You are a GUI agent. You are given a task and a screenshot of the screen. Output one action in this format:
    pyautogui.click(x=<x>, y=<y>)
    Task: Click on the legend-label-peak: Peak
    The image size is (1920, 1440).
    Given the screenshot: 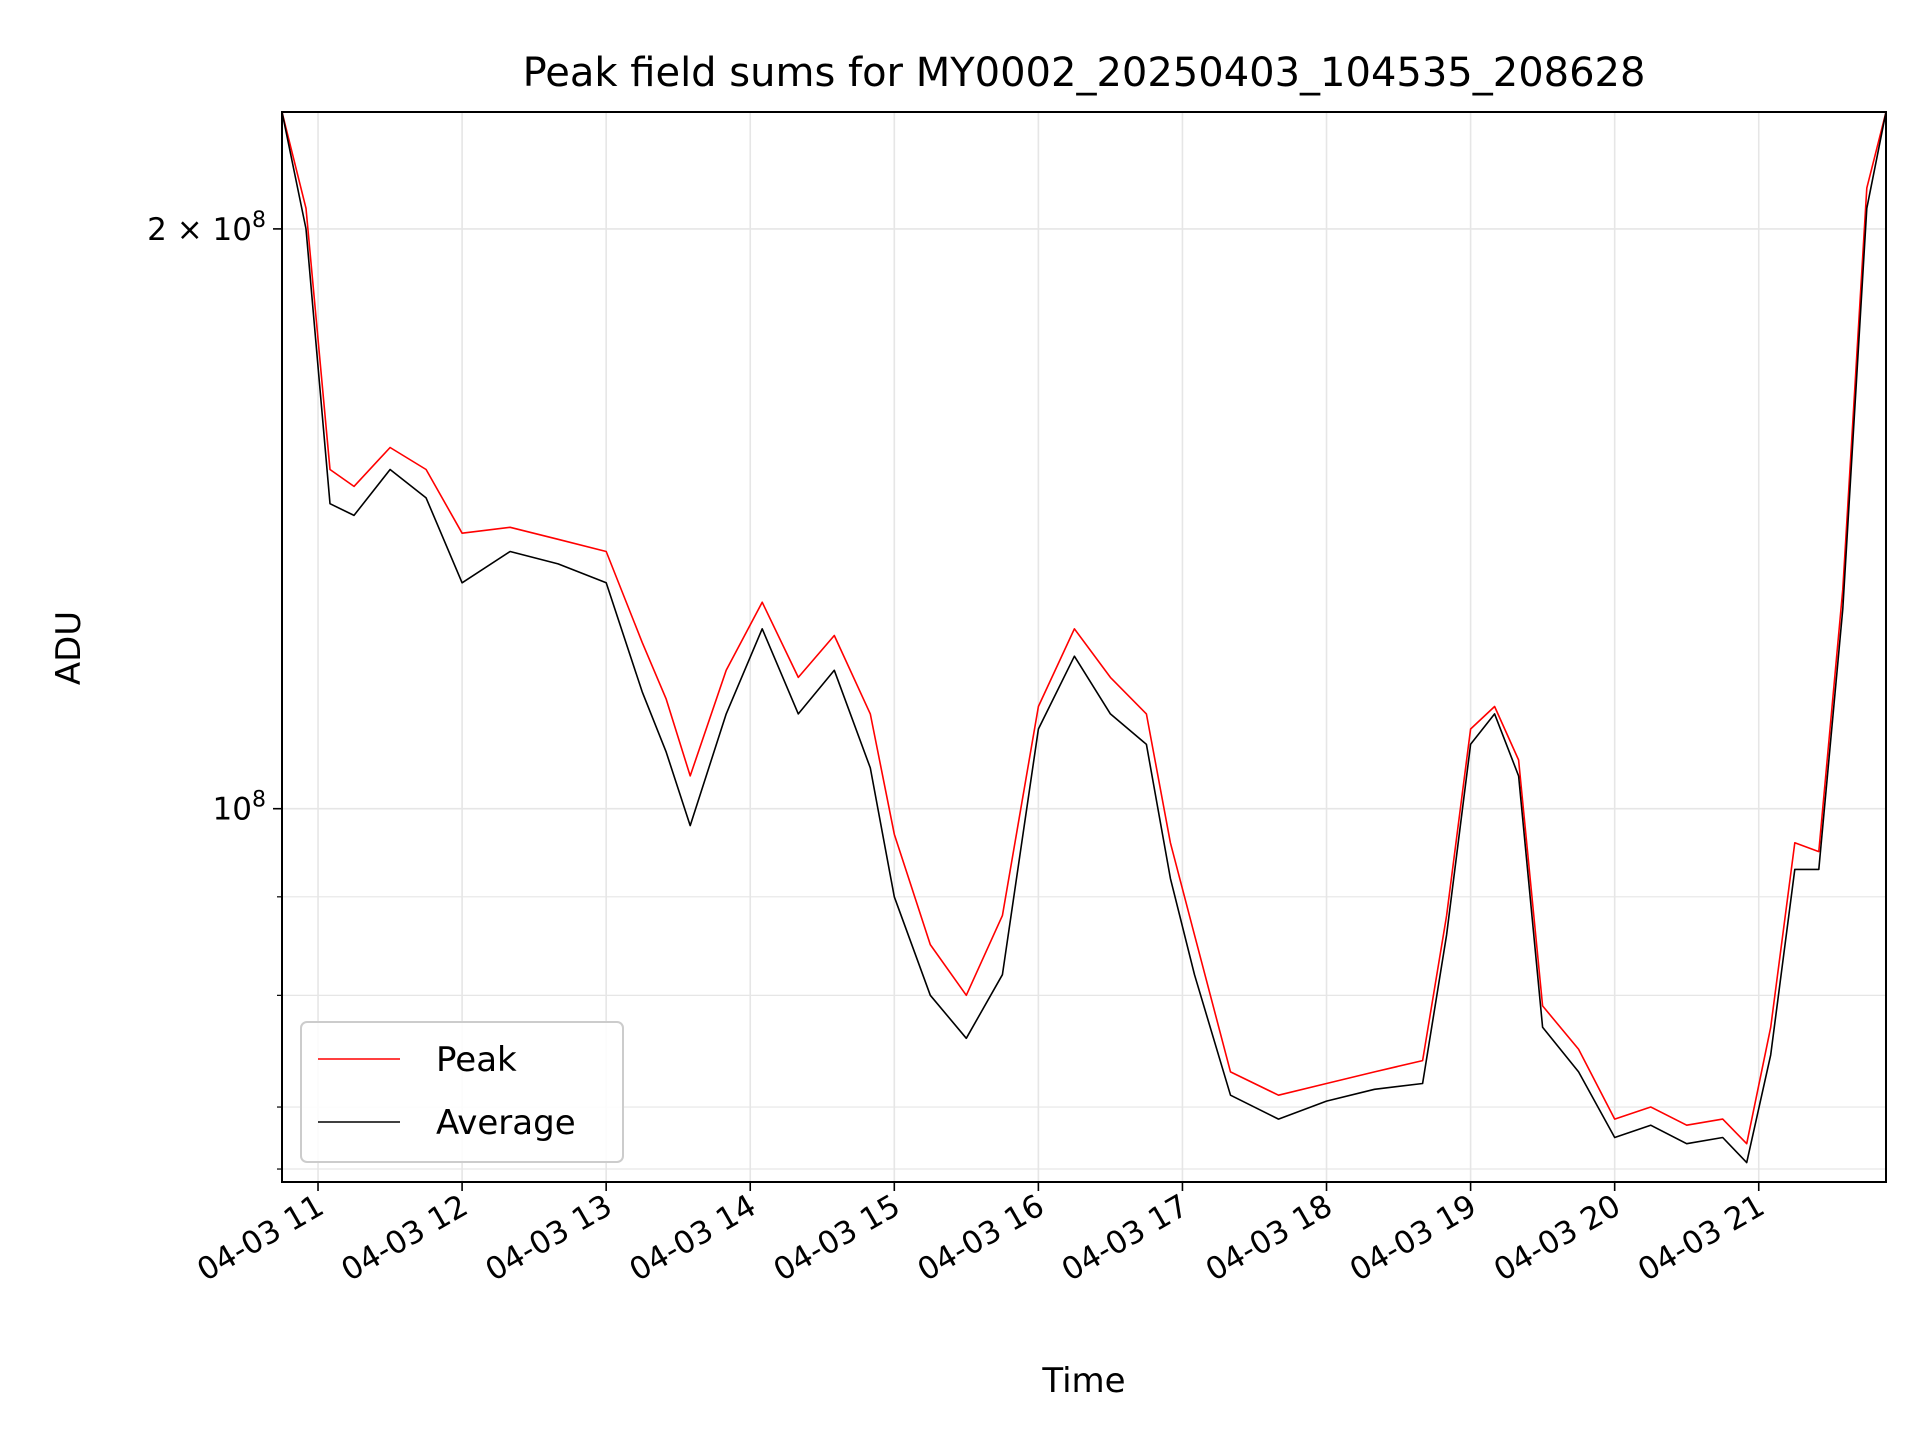 What is the action you would take?
    pyautogui.click(x=476, y=1060)
    